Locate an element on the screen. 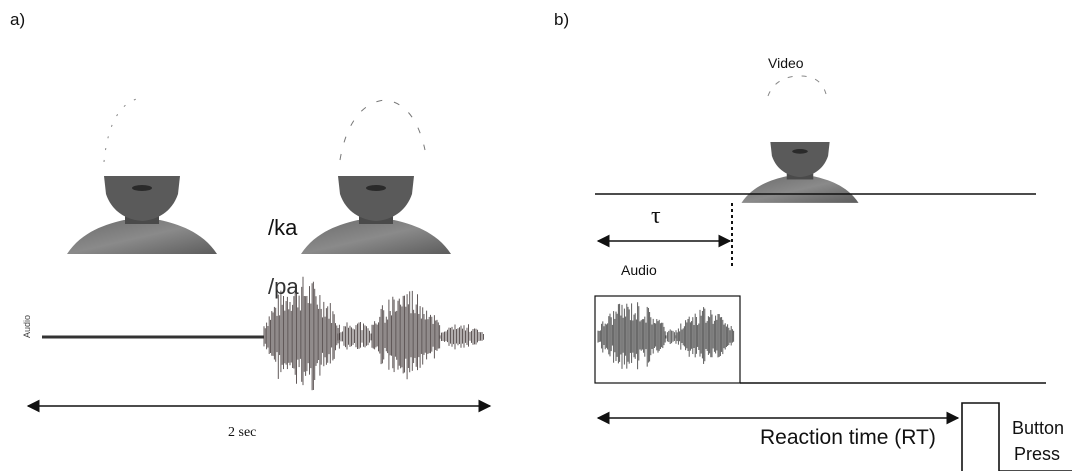 The image size is (1084, 476). rt-label: Reaction time (RT) is located at coordinates (848, 437).